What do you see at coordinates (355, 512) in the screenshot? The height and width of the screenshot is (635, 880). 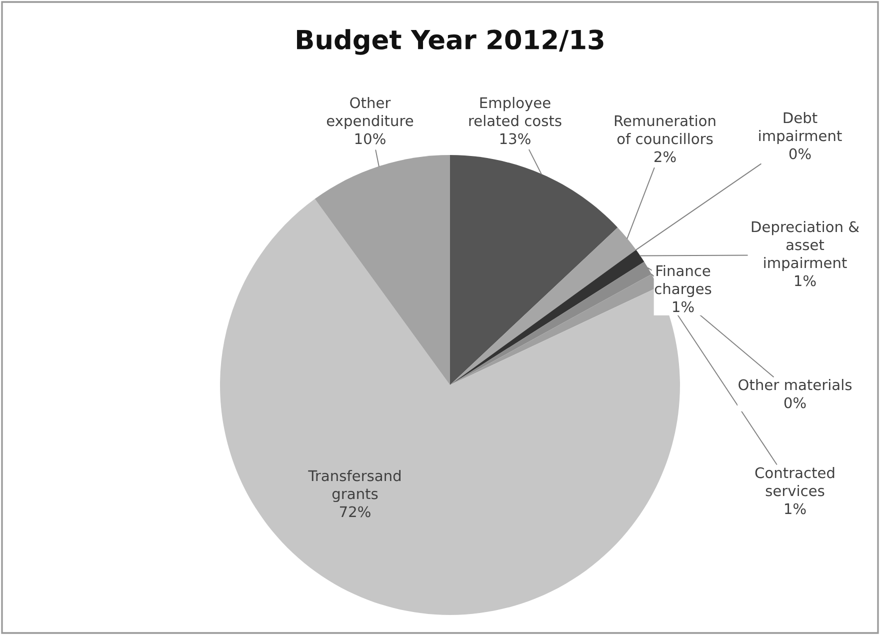 I see `data-label: 72%` at bounding box center [355, 512].